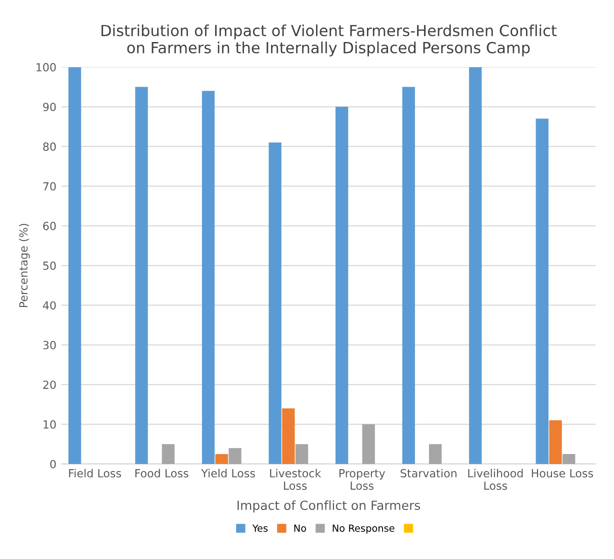 Image resolution: width=614 pixels, height=559 pixels. What do you see at coordinates (49, 226) in the screenshot?
I see `y-tick-label: 60` at bounding box center [49, 226].